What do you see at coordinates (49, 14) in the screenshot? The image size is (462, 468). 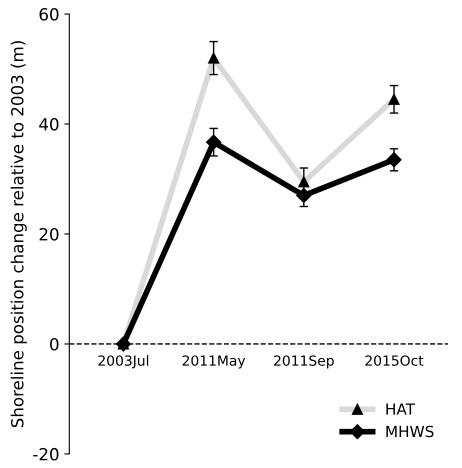 I see `y-tick-label: 60` at bounding box center [49, 14].